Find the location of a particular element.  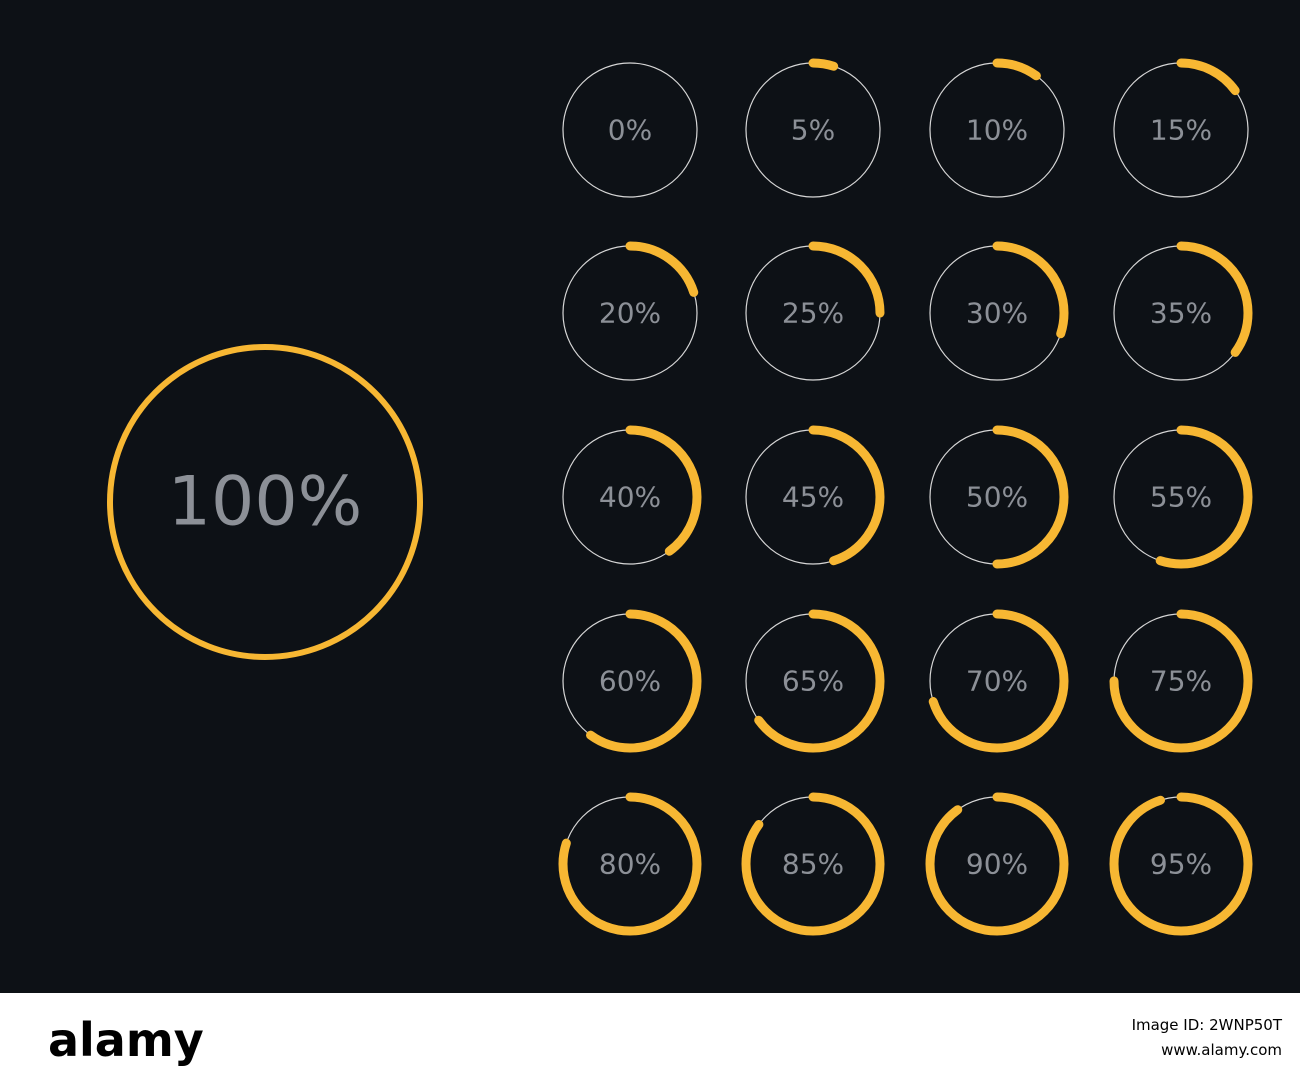

ring-label: 40% is located at coordinates (630, 497).